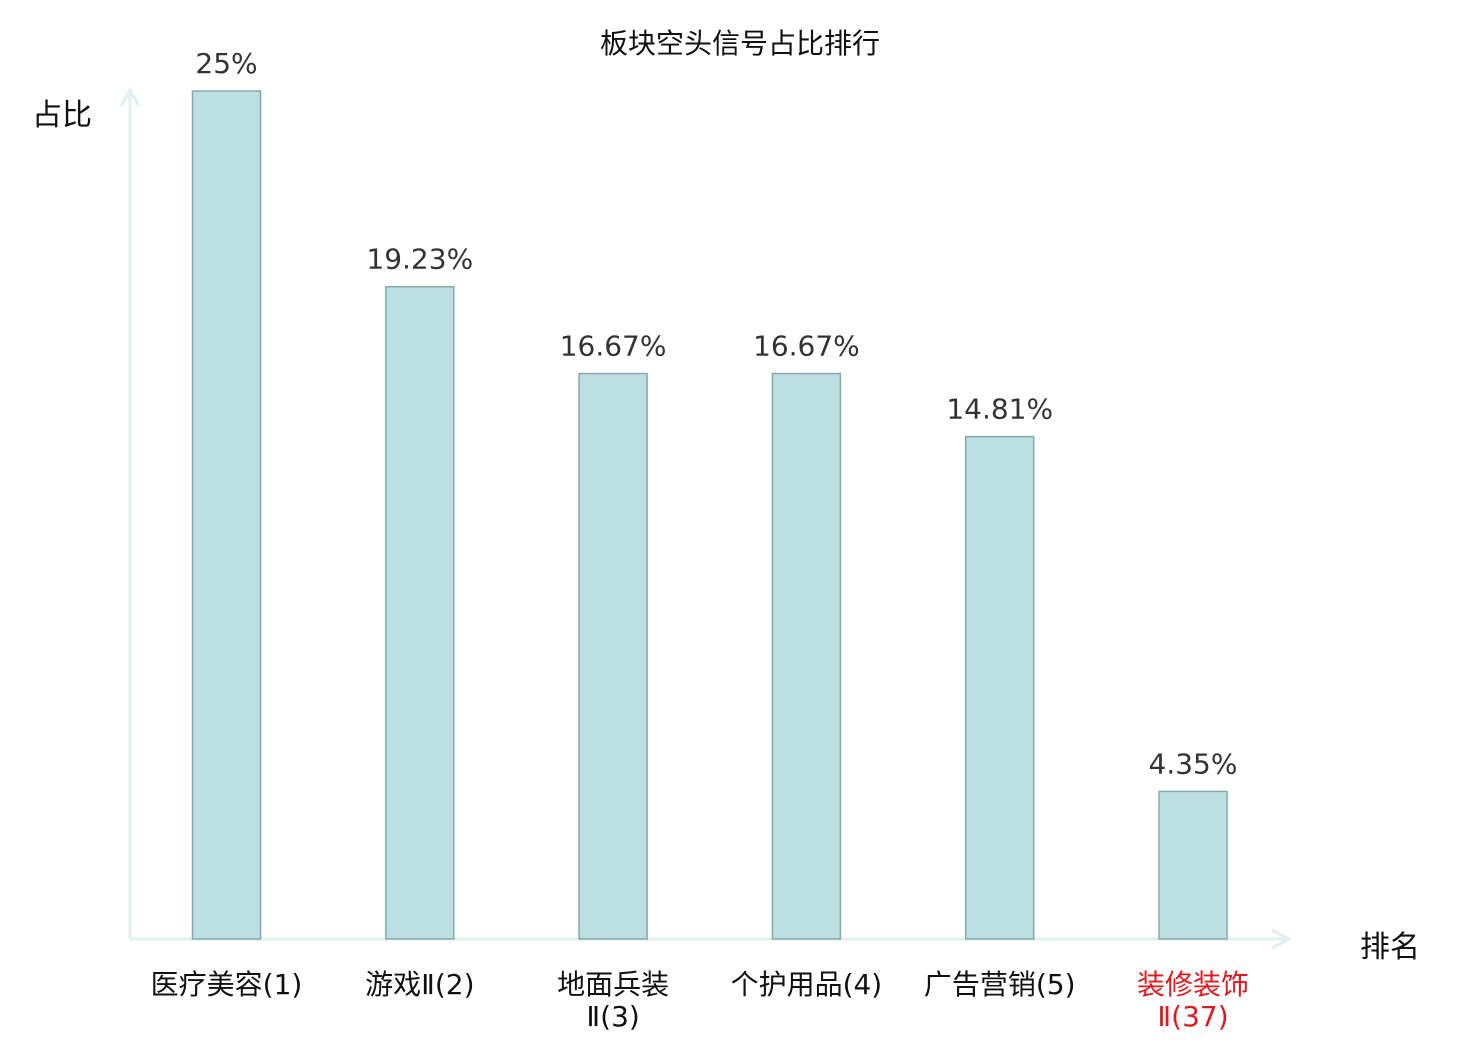 The width and height of the screenshot is (1480, 1040). Describe the element at coordinates (1282, 939) in the screenshot. I see `x-axis-arrow` at that location.